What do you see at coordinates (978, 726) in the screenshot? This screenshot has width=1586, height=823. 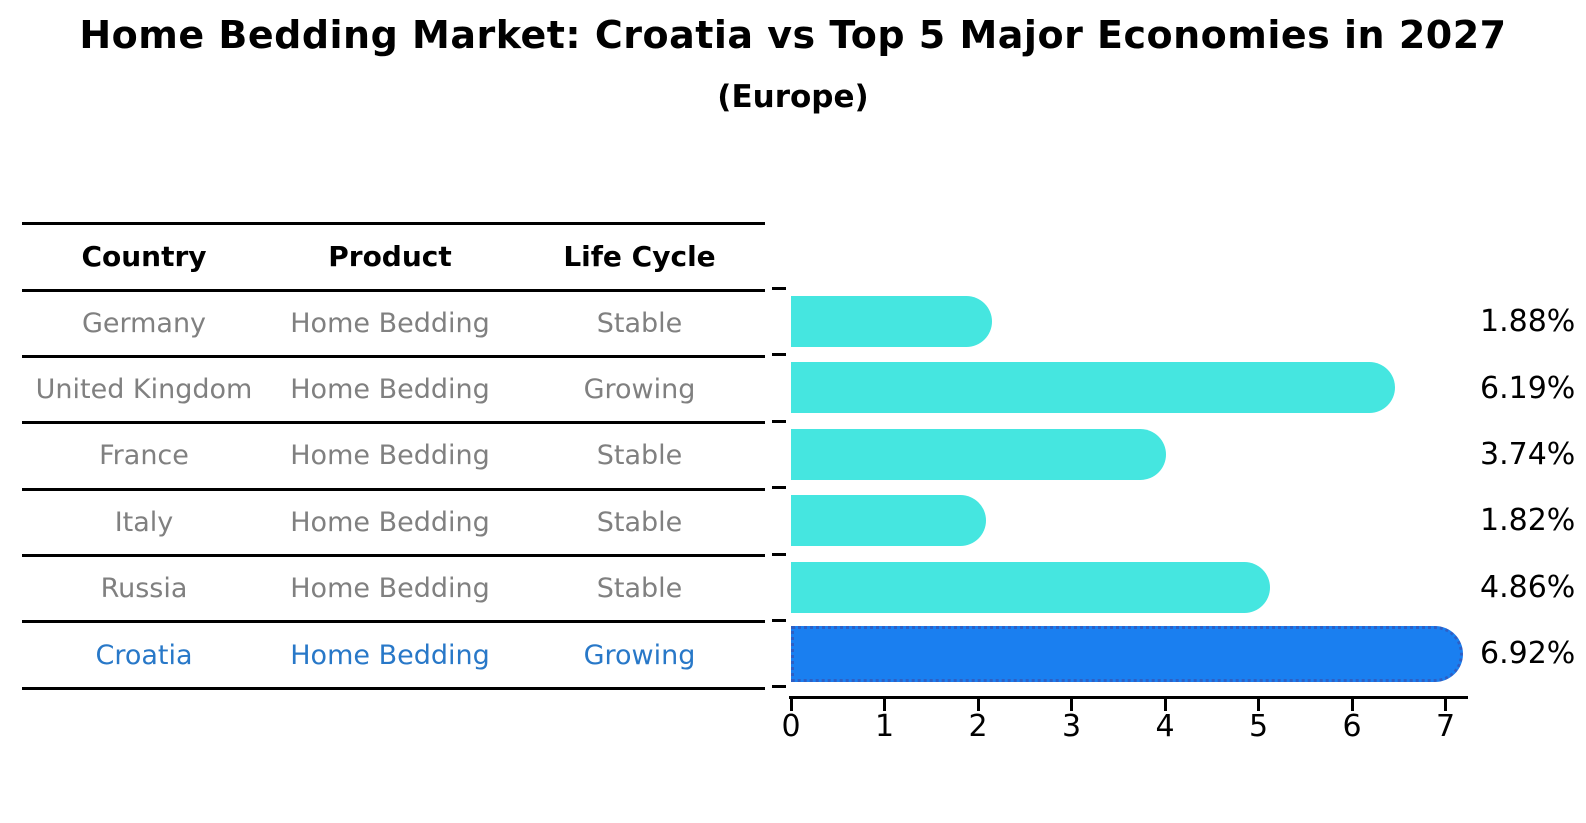 I see `x-axis-tick-label: 2` at bounding box center [978, 726].